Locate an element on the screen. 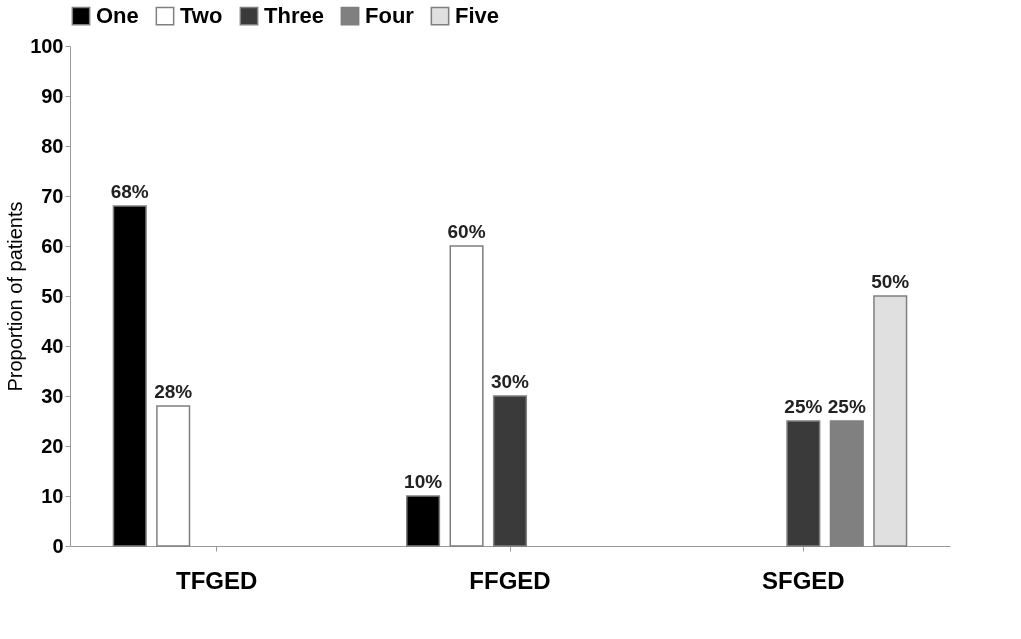  data-label: 50% is located at coordinates (890, 281).